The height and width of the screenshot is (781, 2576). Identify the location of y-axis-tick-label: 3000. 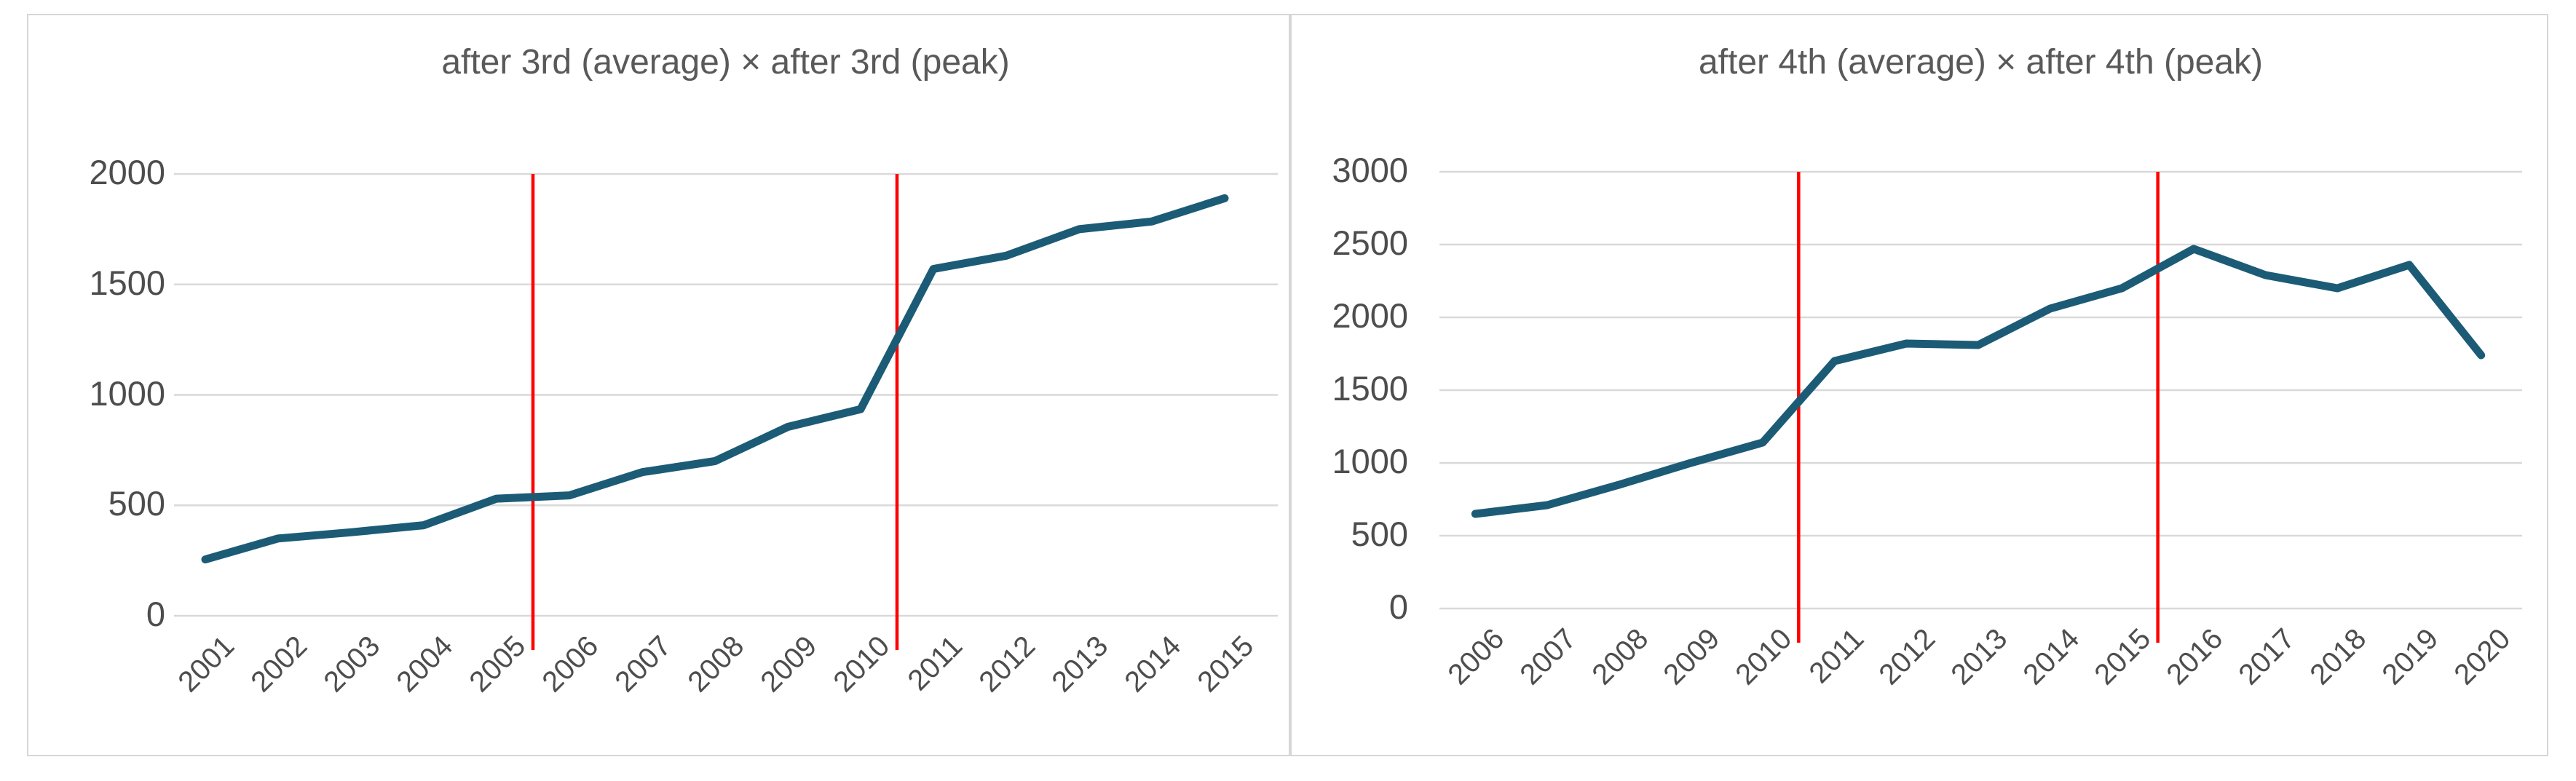
(1370, 170).